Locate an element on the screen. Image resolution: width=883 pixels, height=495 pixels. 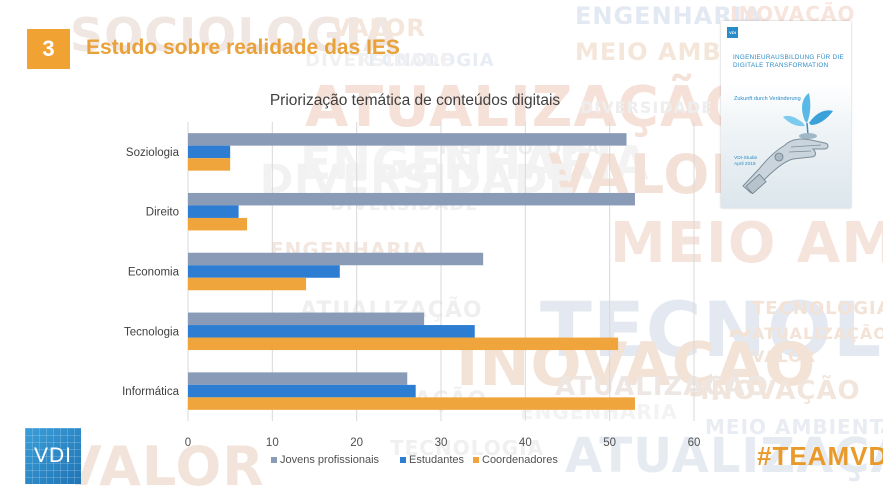
x-tick-label: 20 is located at coordinates (356, 443).